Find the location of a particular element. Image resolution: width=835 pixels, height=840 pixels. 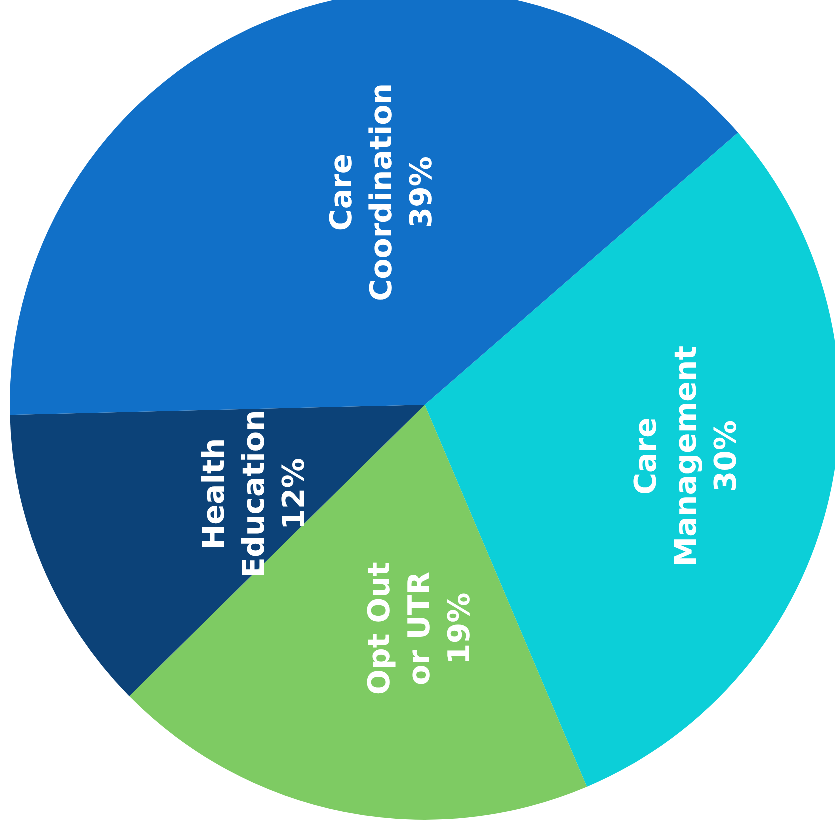

slice-label: Opt Out or UTR is located at coordinates (400, 629).